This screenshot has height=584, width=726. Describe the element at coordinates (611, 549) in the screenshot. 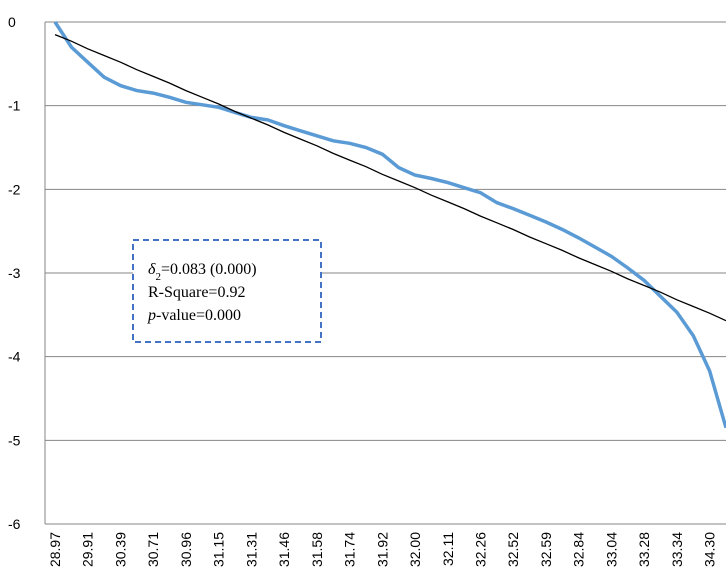

I see `x-tick-label: 33.04` at that location.